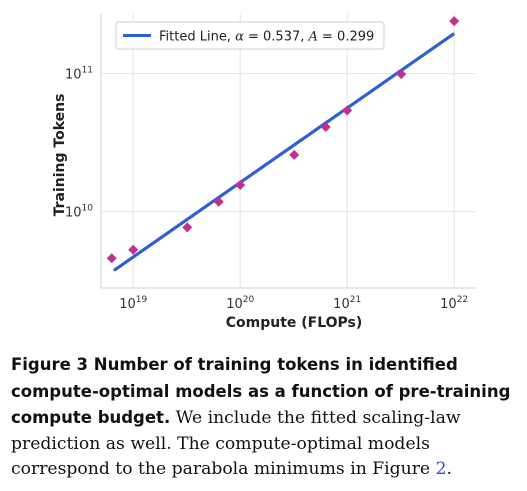 The height and width of the screenshot is (491, 527). I want to click on legend-label: Fitted Line, α = 0.537, A = 0.299, so click(266, 37).